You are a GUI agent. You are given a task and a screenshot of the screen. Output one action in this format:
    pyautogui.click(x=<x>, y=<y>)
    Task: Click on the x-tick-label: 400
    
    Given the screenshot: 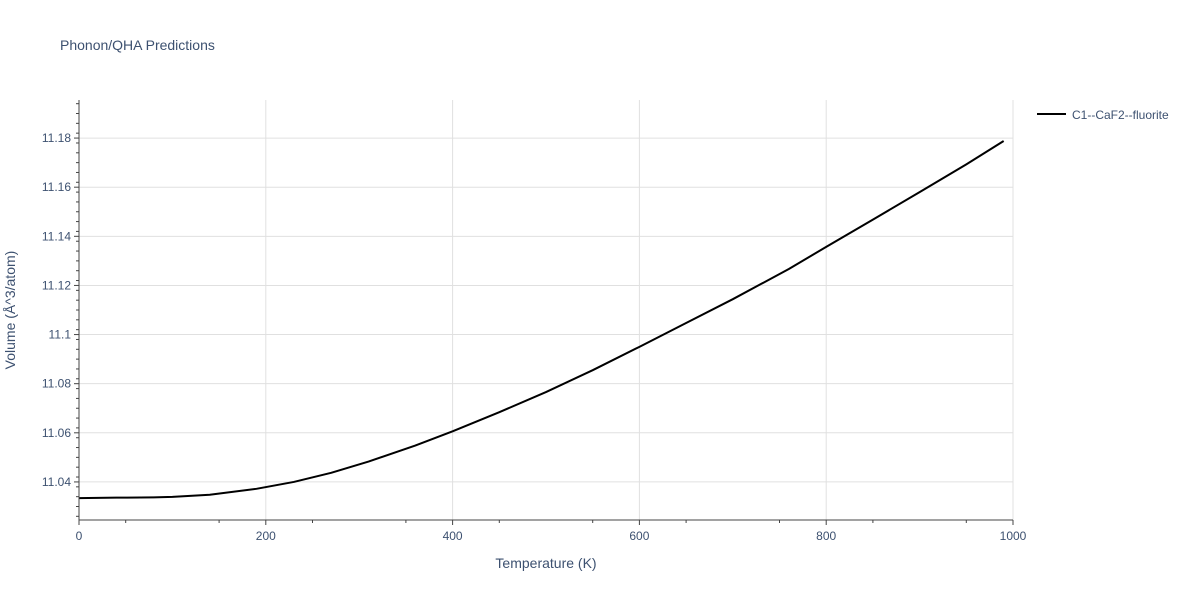 What is the action you would take?
    pyautogui.click(x=453, y=536)
    